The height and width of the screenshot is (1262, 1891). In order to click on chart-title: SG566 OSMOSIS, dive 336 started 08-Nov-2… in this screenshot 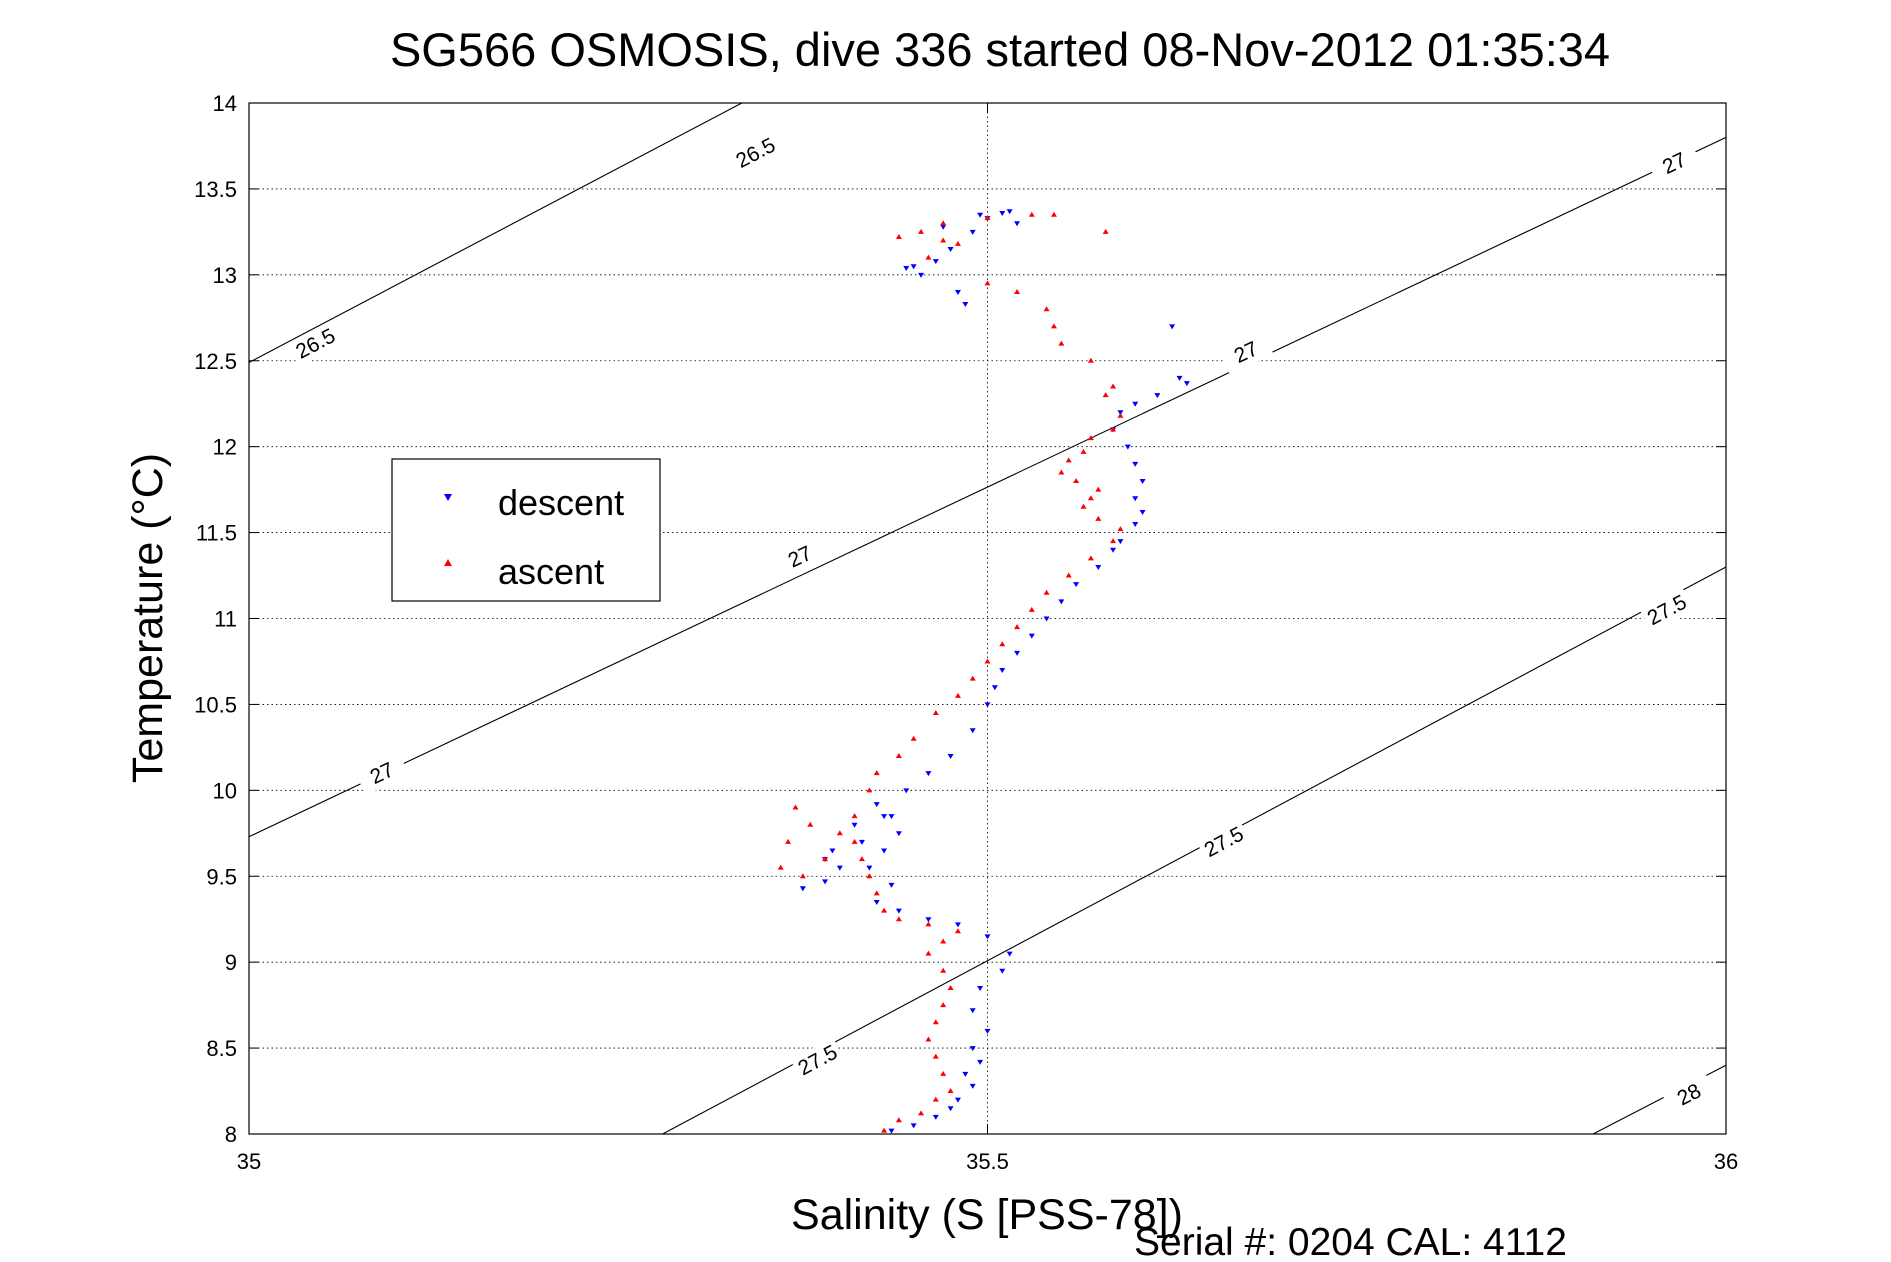, I will do `click(1000, 49)`.